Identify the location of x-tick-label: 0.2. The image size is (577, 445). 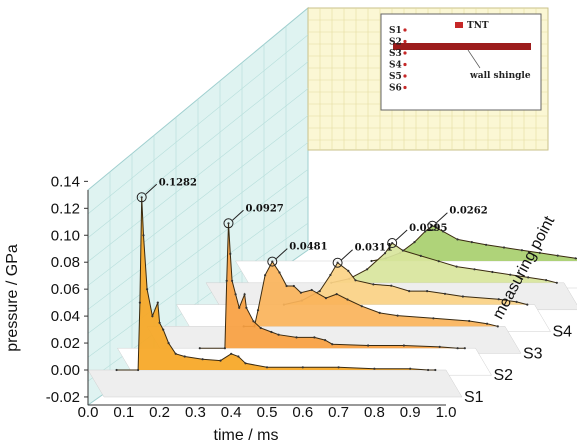
(159, 412).